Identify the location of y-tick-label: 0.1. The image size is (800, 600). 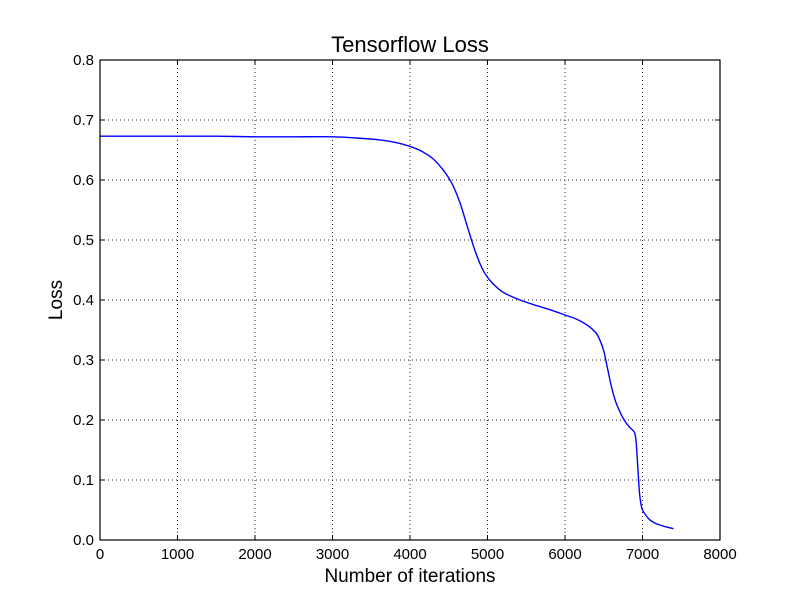
(83, 480).